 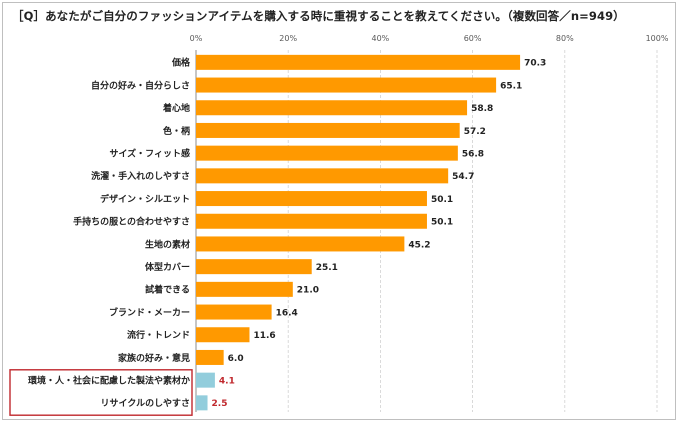 I want to click on value-label: 70.3, so click(x=535, y=64).